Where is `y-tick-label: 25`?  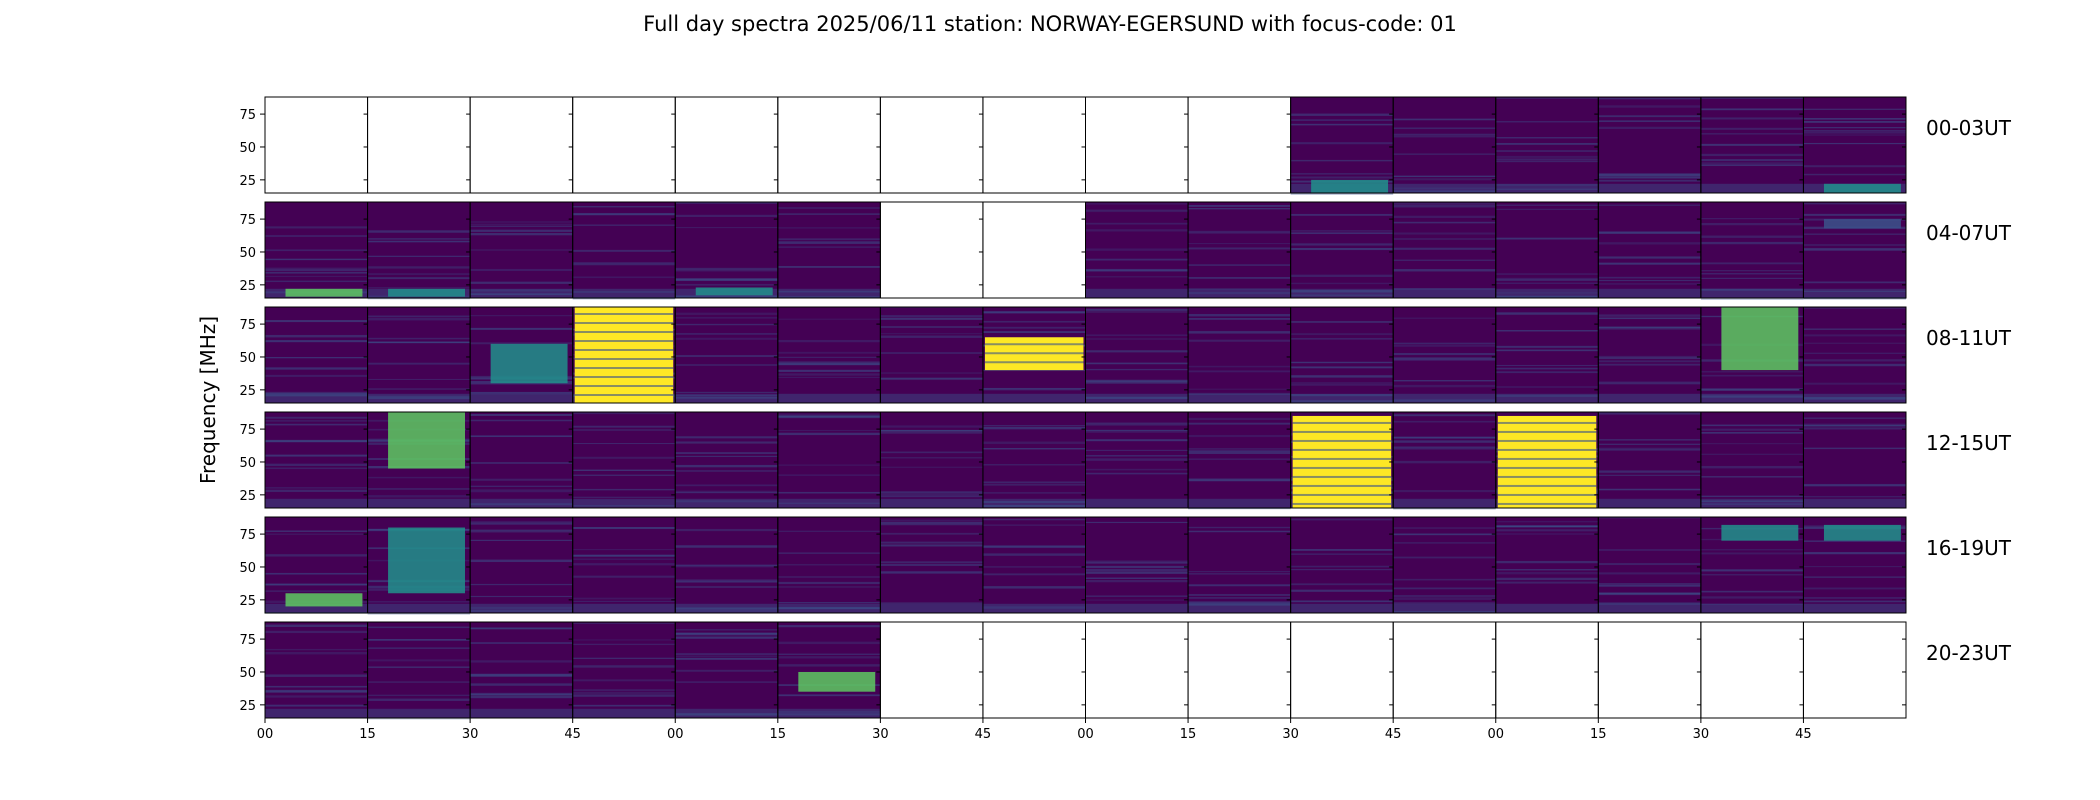 y-tick-label: 25 is located at coordinates (247, 286).